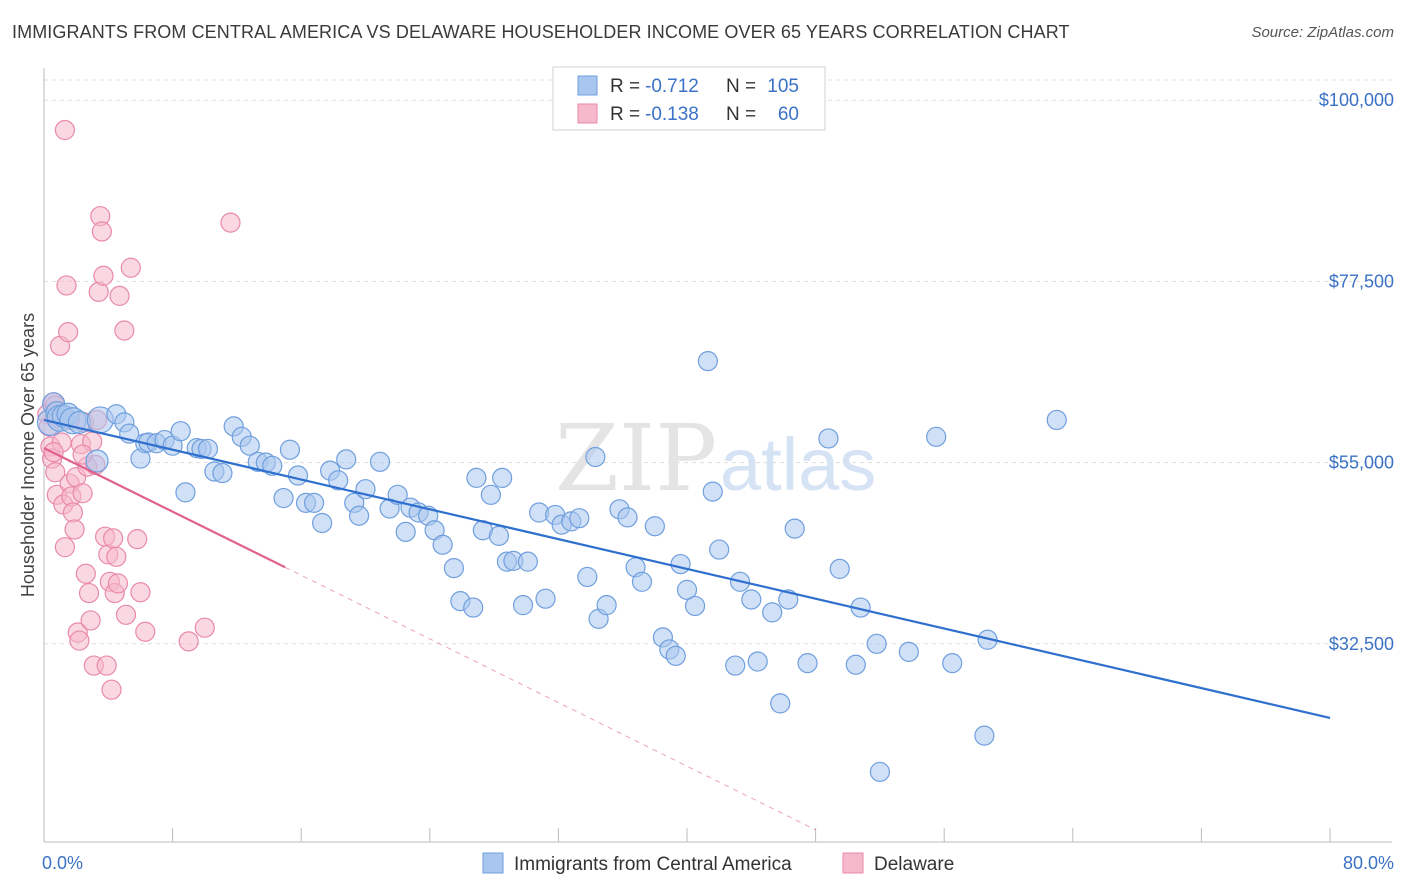 Image resolution: width=1406 pixels, height=892 pixels. I want to click on legend-top: R = -0.712 N = 105 R = -0.138 N = 60, so click(689, 98).